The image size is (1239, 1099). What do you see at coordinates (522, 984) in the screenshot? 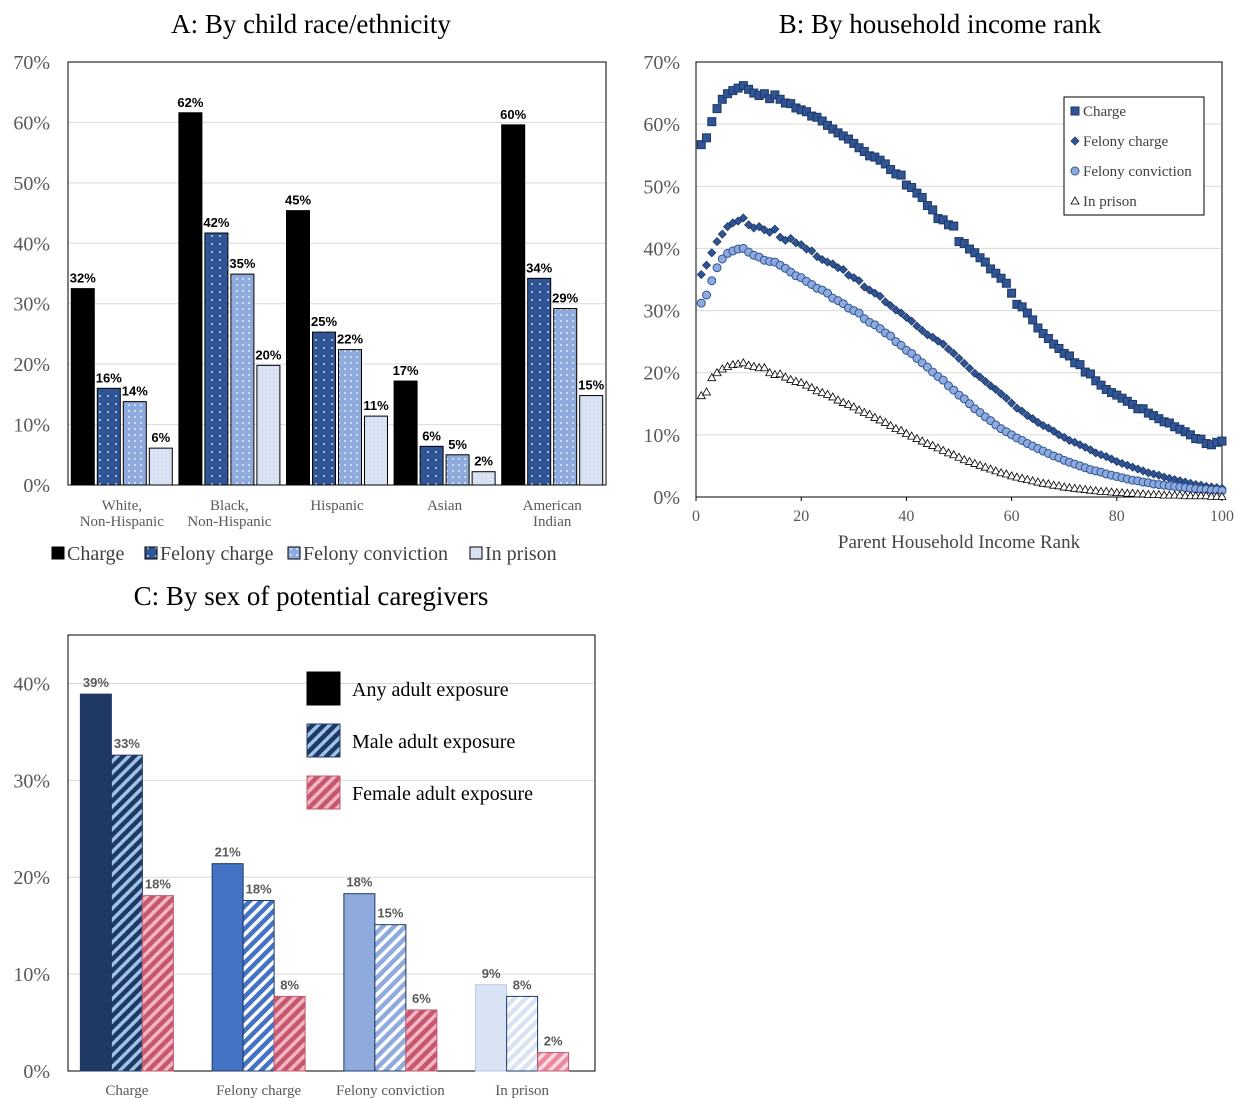
I see `data-label: 8%` at bounding box center [522, 984].